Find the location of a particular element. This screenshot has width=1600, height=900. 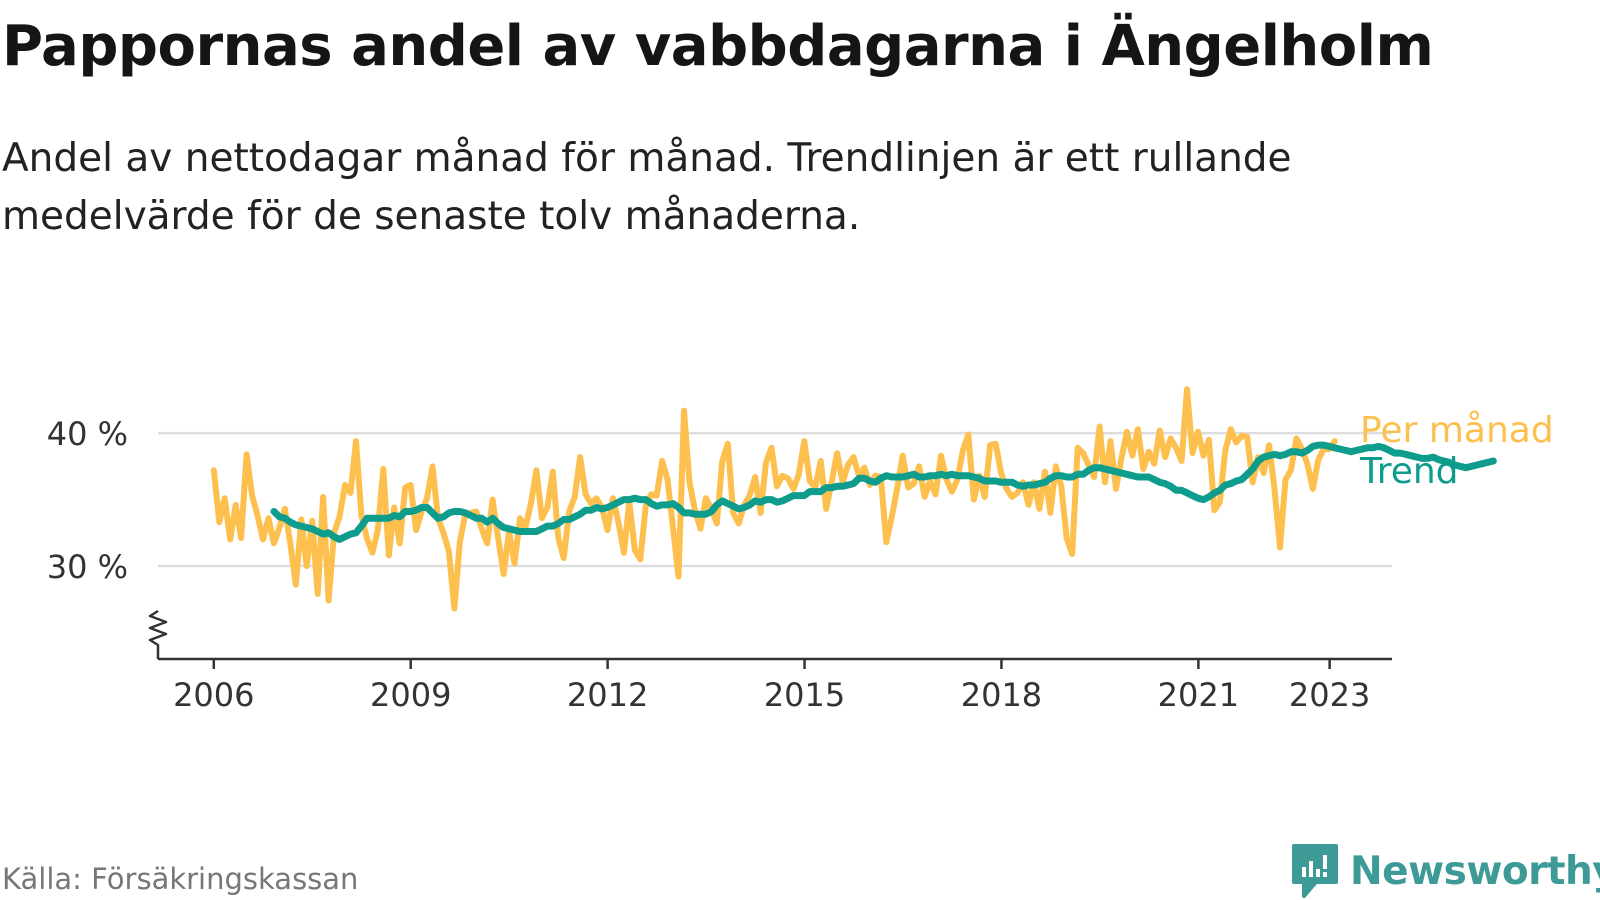

x-tick-label: 2021 is located at coordinates (1198, 695).